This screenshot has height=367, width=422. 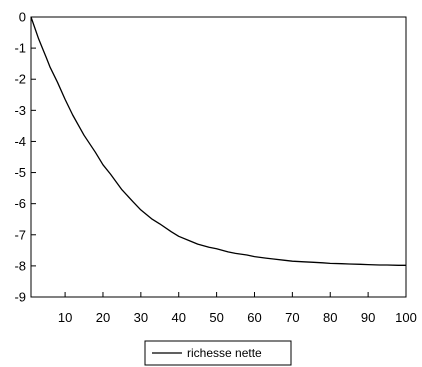 I want to click on y-axis: 0 -1 -2 -3 -4 -5 -6 -7 -8 -9, so click(x=25, y=157).